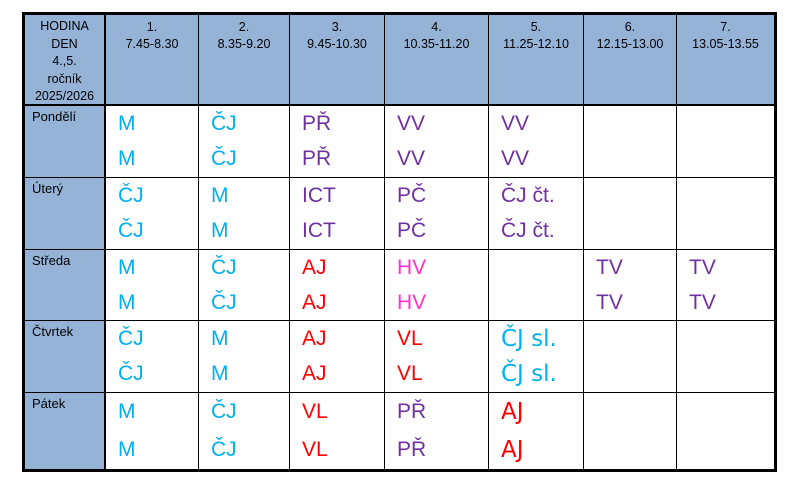  I want to click on lesson-time: 11.25-12.10, so click(536, 44).